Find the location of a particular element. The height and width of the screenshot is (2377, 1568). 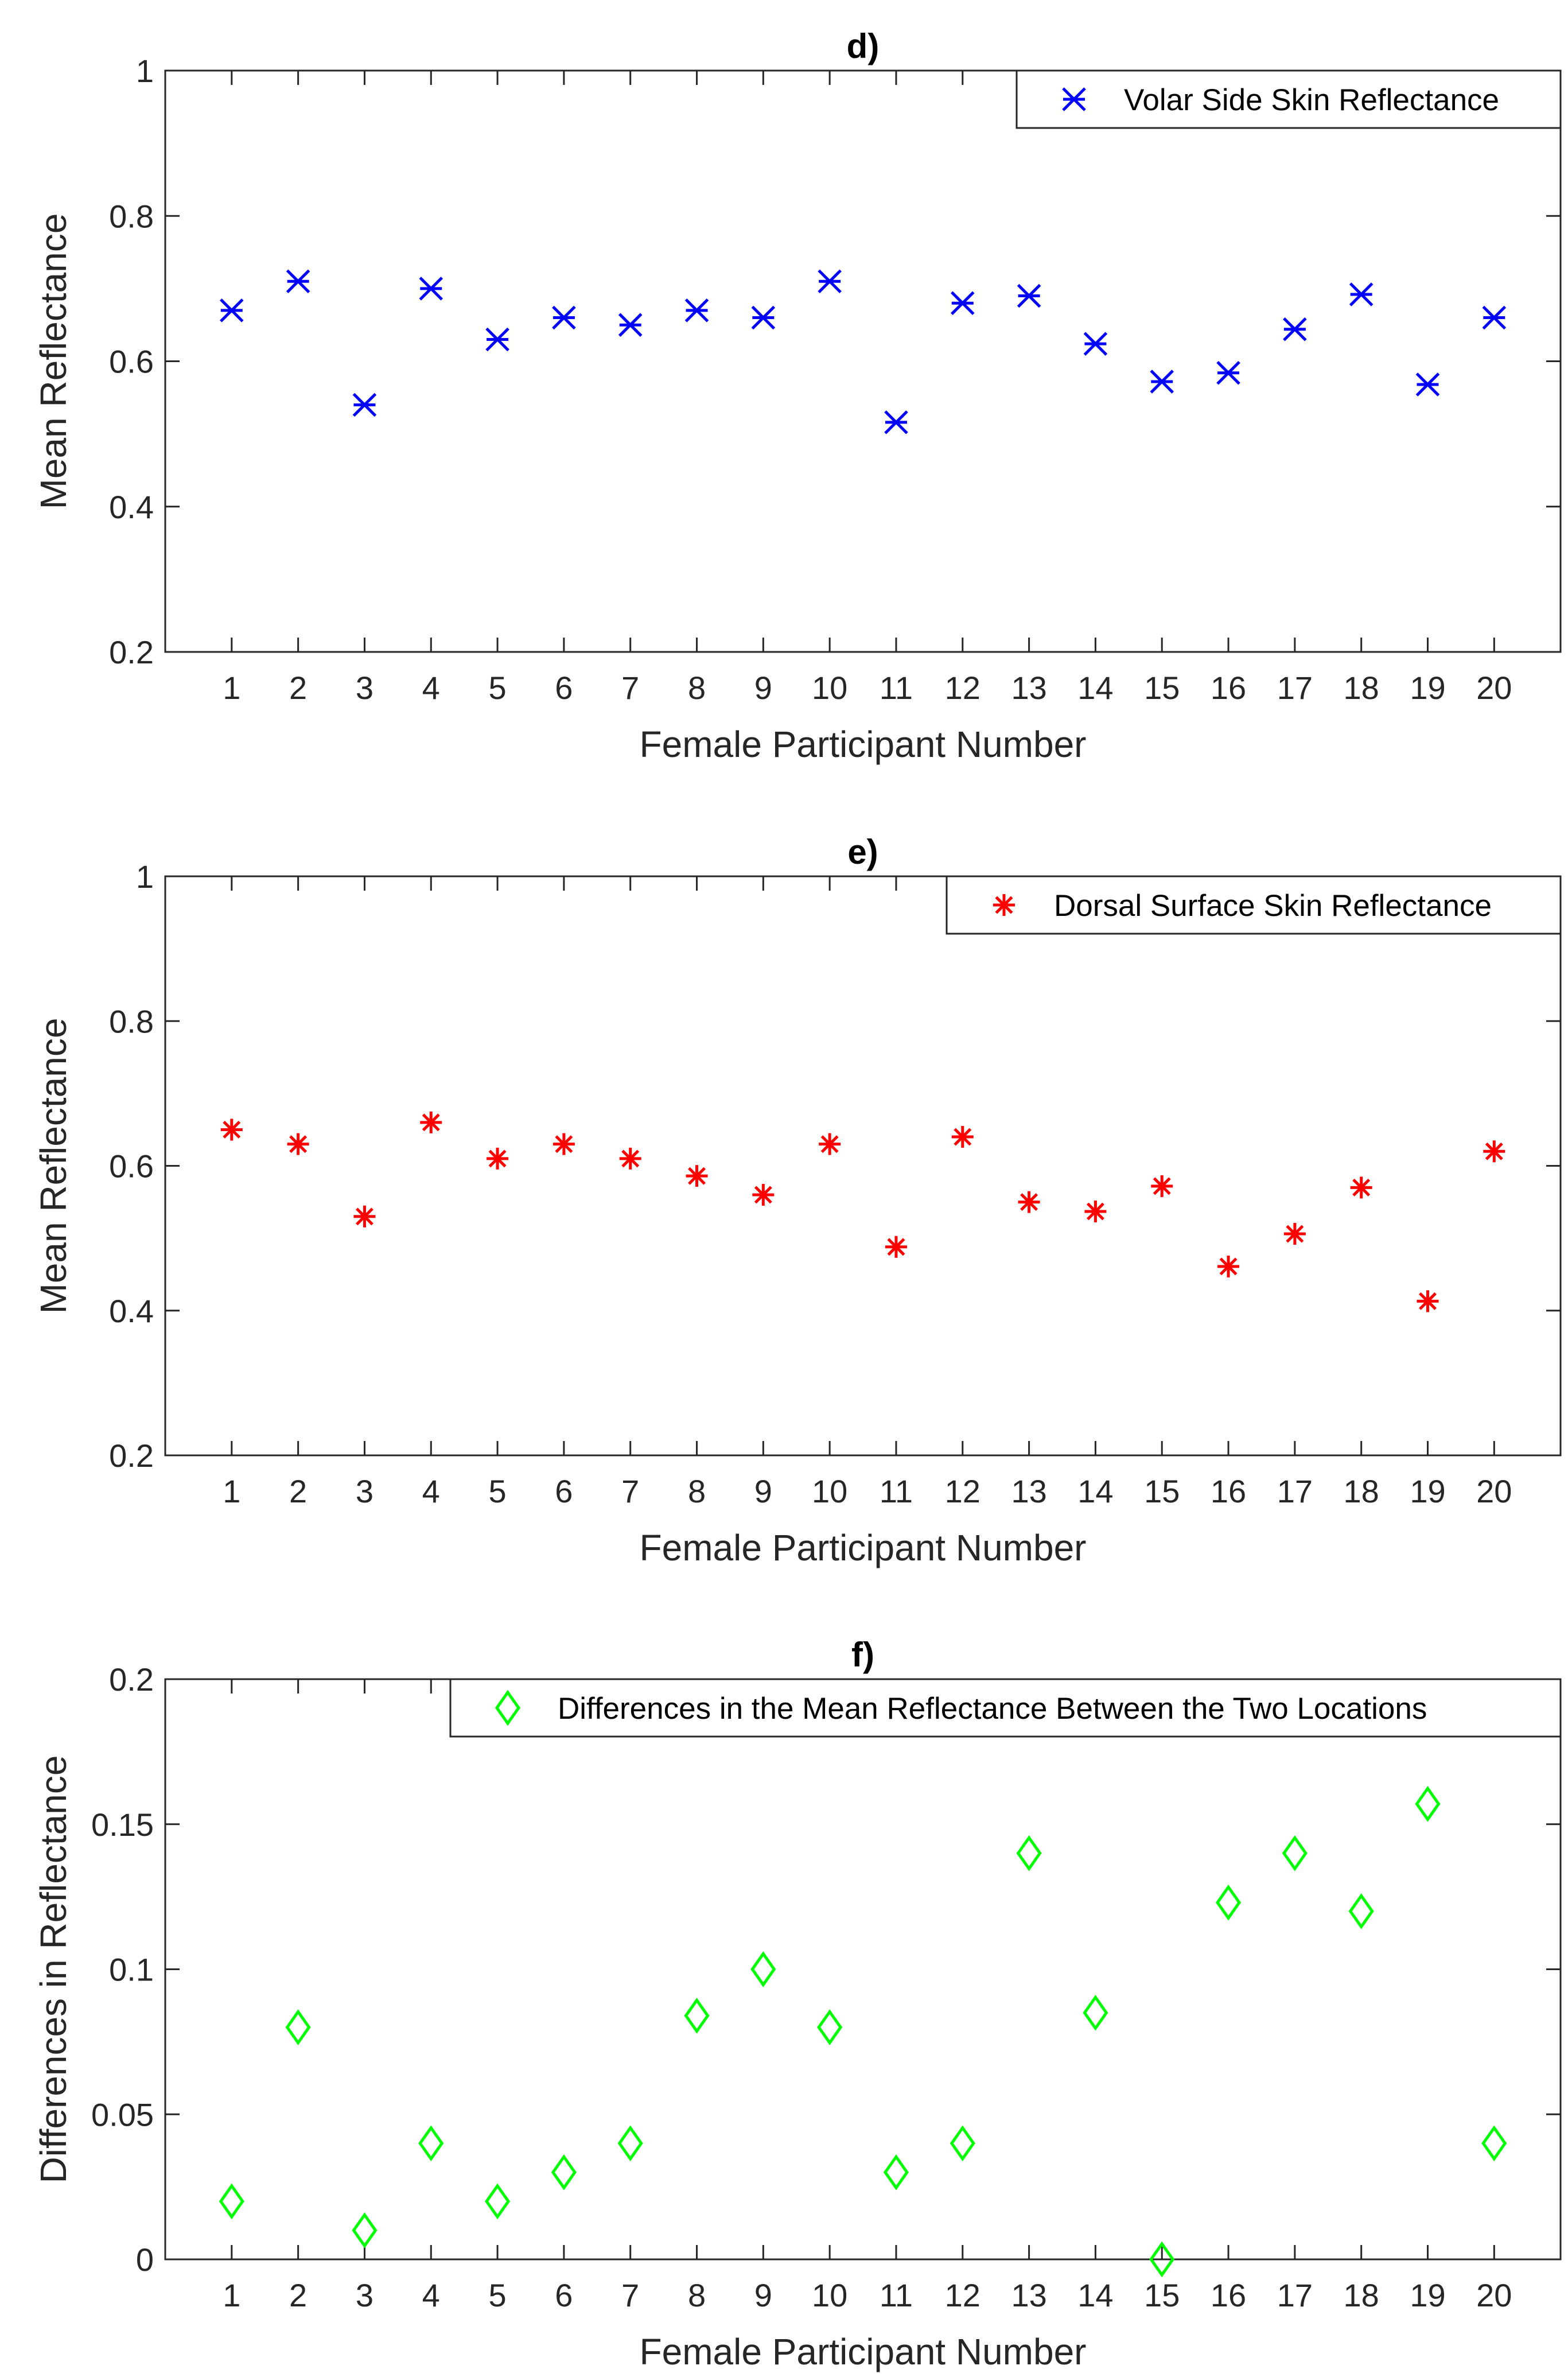

x-tick-label: 10 is located at coordinates (829, 1491).